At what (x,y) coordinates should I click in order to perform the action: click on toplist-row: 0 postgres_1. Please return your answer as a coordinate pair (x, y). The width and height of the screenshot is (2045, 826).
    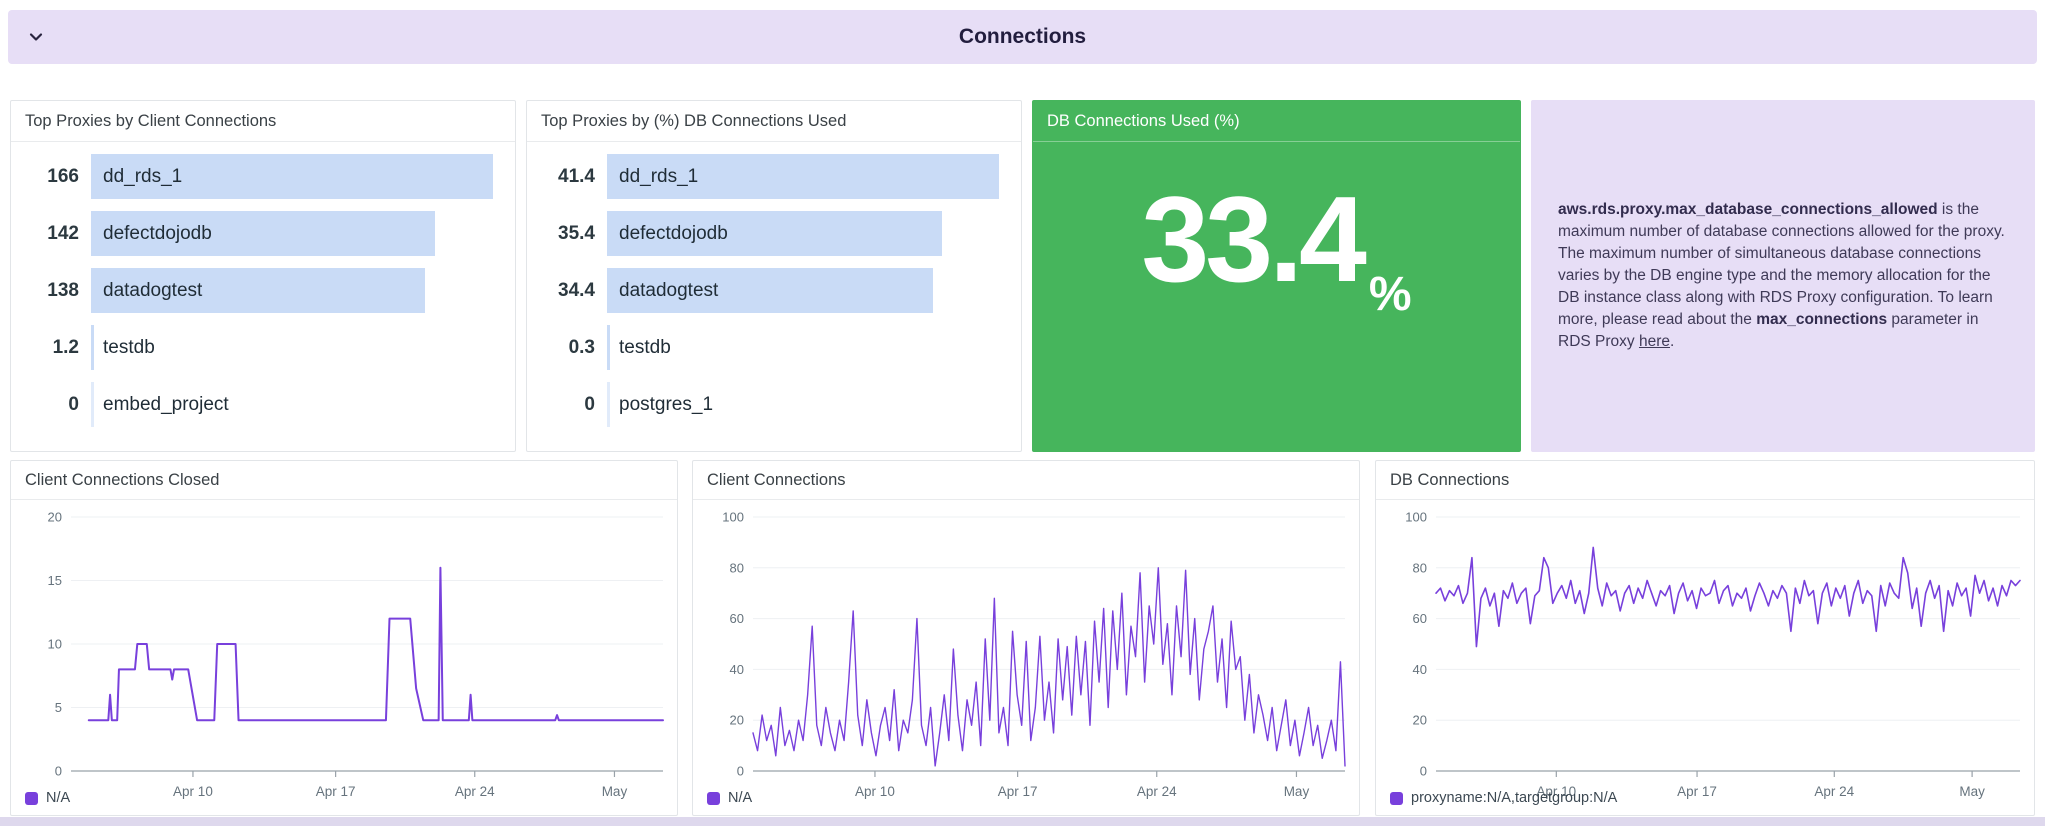
    Looking at the image, I should click on (768, 404).